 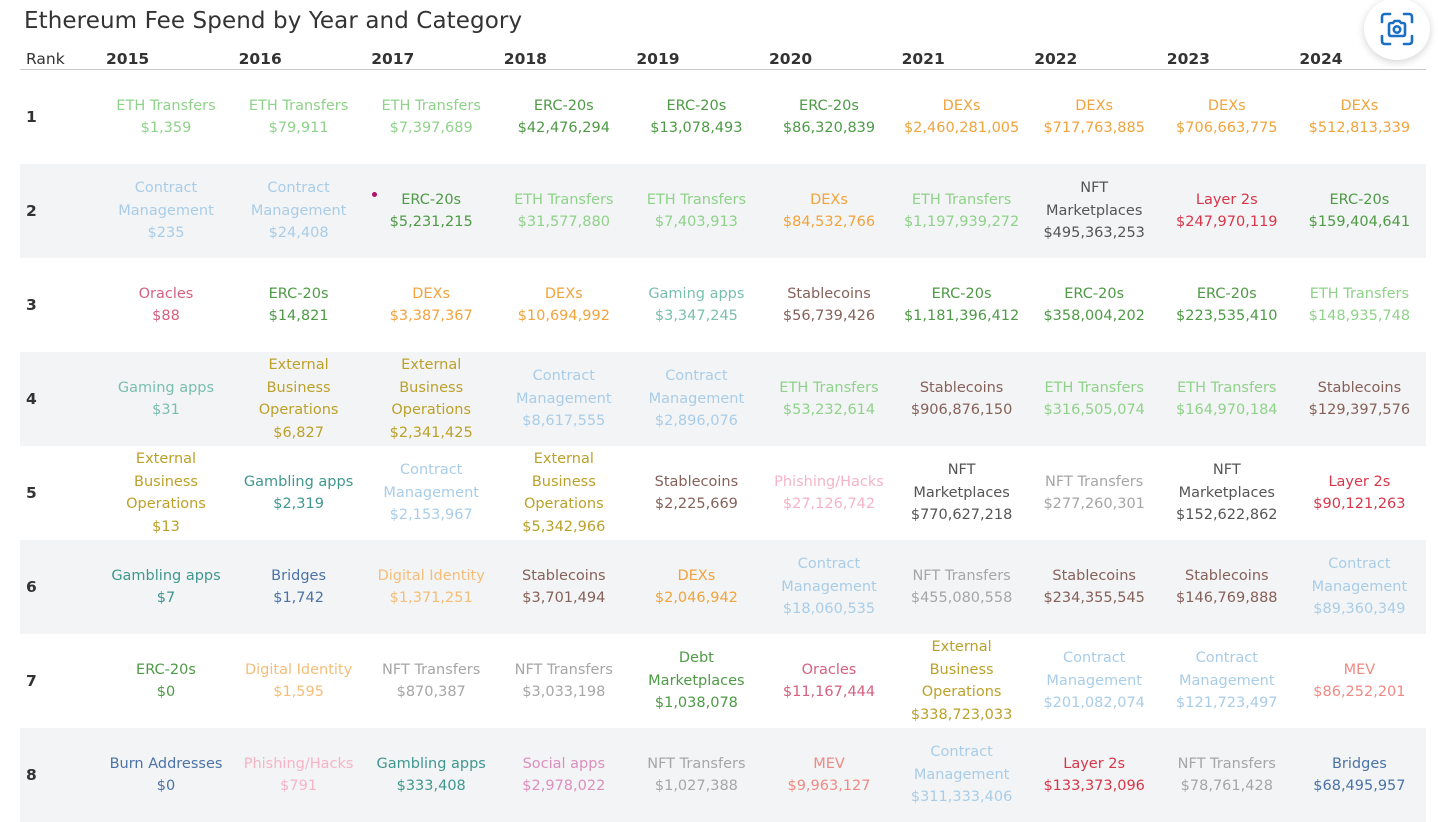 I want to click on category-label: Burn Addresses, so click(x=166, y=763).